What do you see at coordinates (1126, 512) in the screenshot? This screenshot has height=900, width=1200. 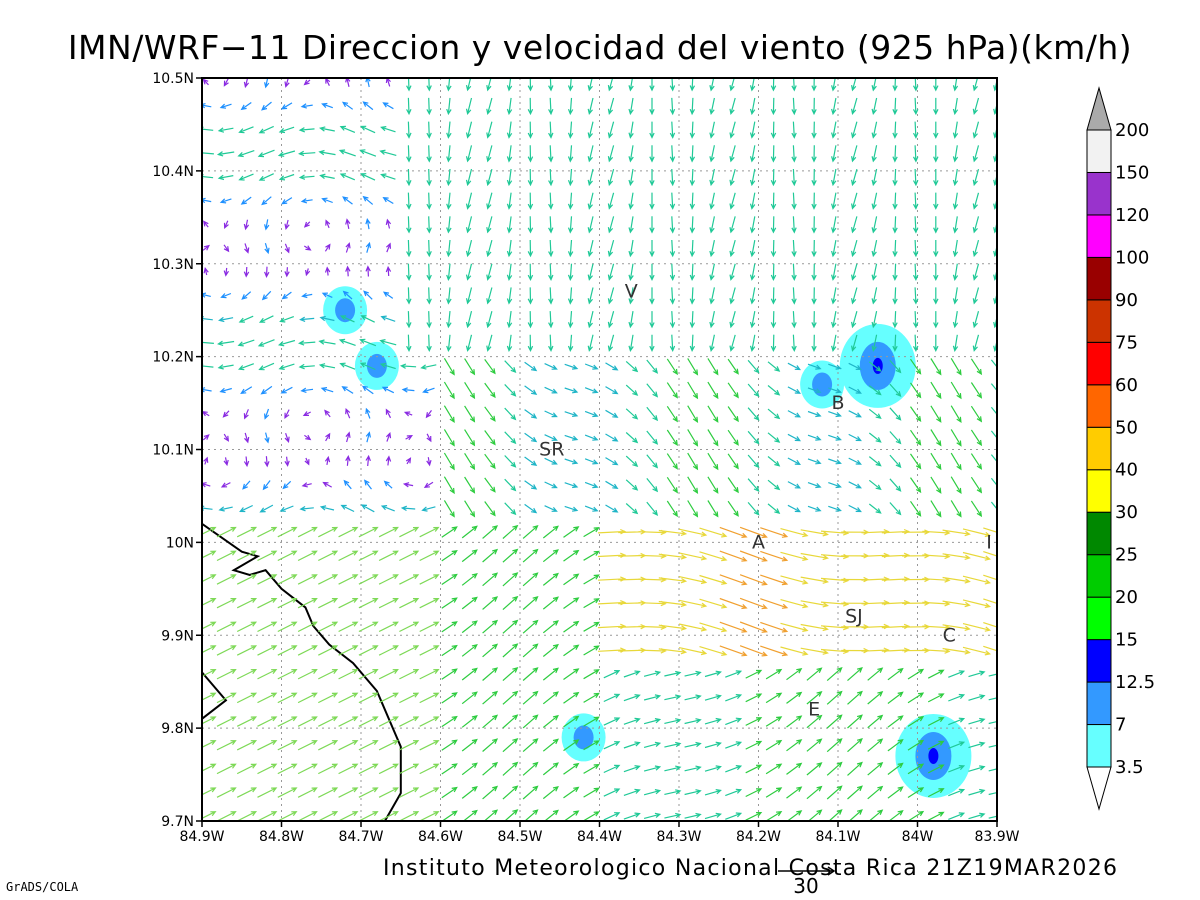 I see `colorbar-label: 30` at bounding box center [1126, 512].